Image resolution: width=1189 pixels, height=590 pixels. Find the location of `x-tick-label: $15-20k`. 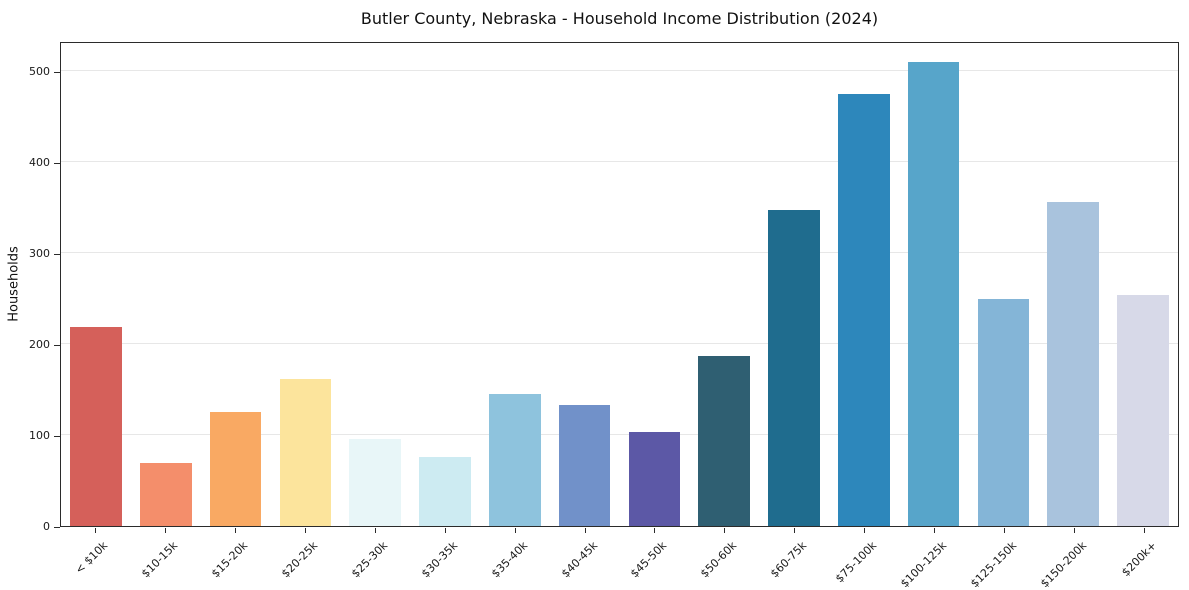

x-tick-label: $15-20k is located at coordinates (229, 560).